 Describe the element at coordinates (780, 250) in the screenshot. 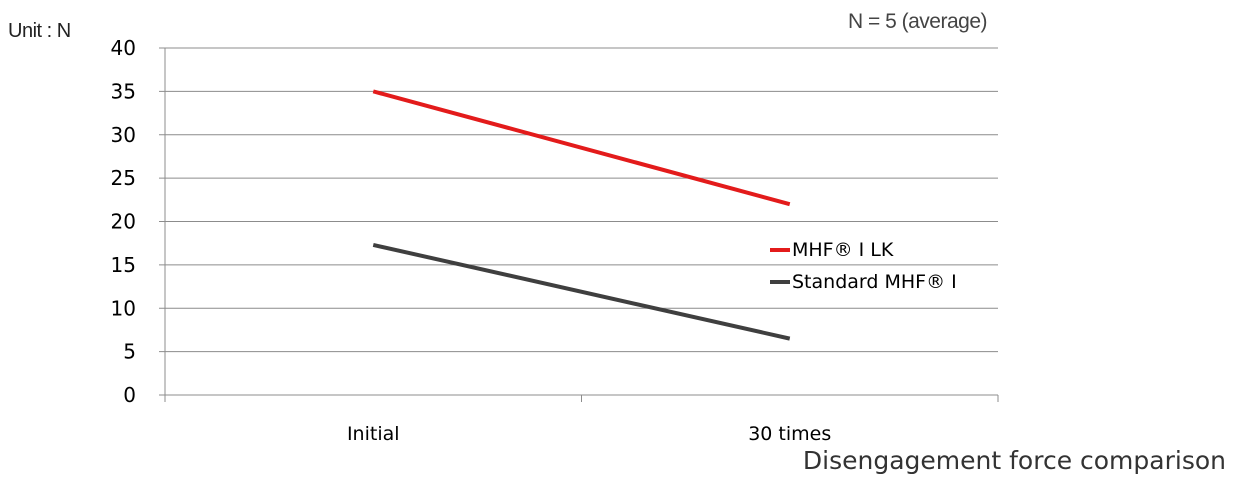

I see `legend-swatch-mhf-i-lk` at that location.